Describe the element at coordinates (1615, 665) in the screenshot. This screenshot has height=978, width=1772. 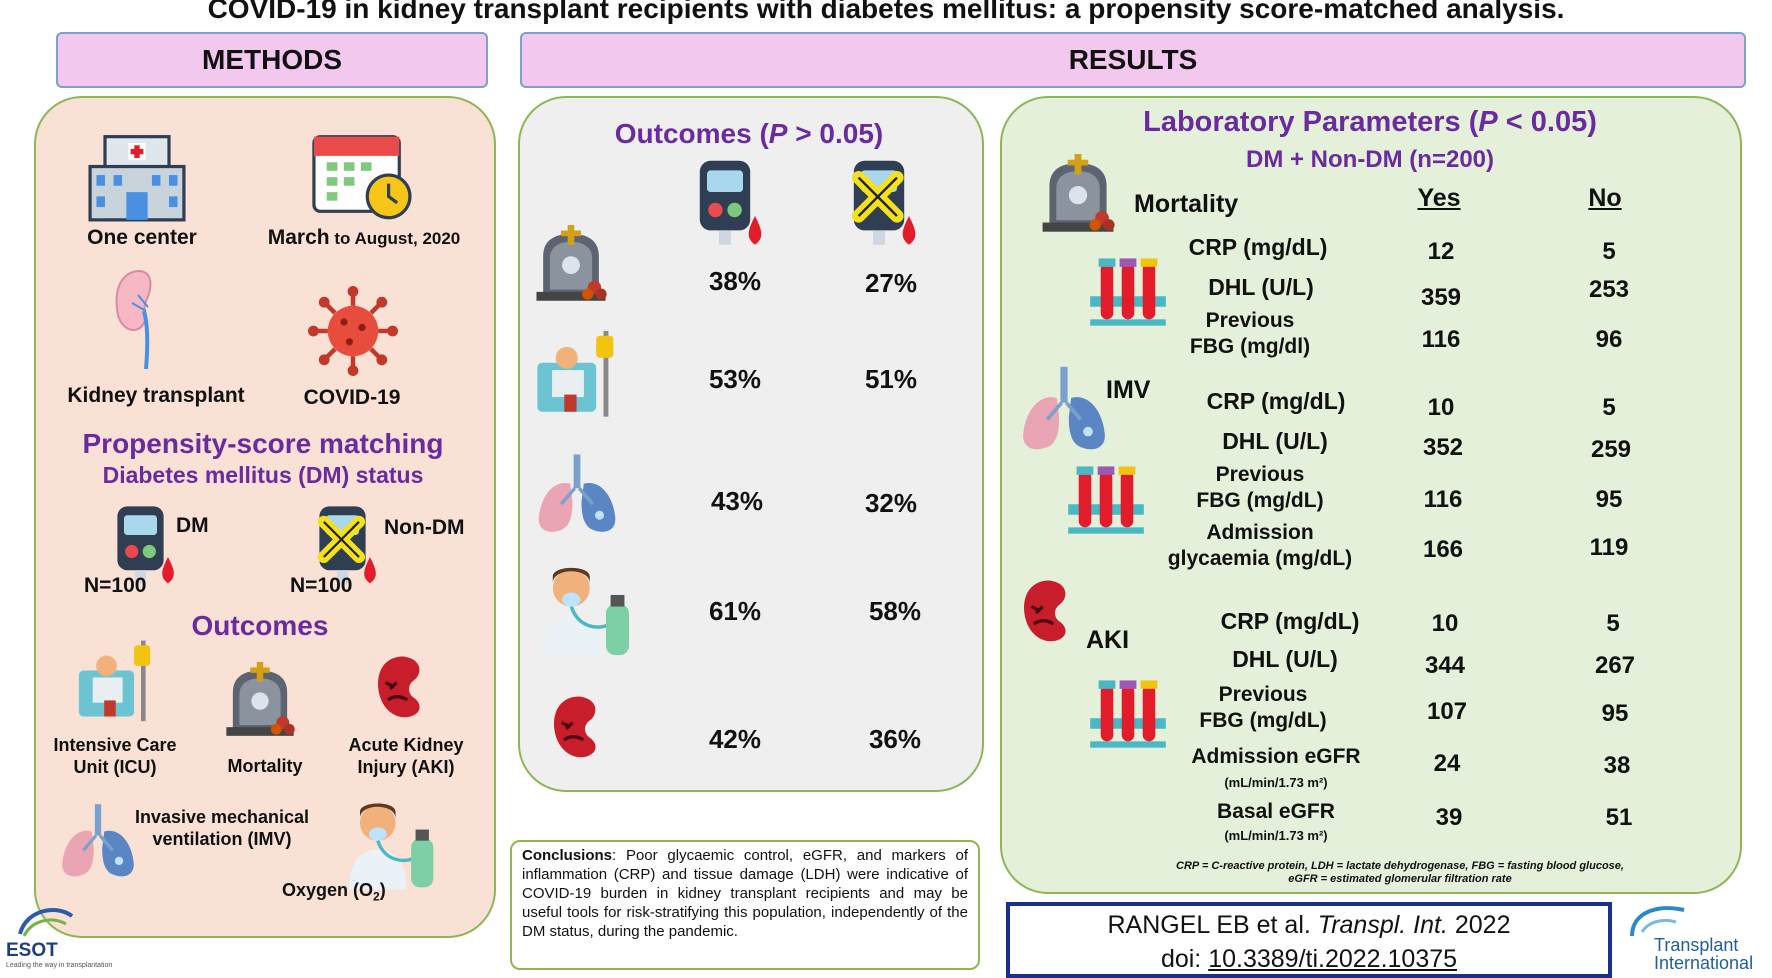
I see `aki-dhl-no: 267` at that location.